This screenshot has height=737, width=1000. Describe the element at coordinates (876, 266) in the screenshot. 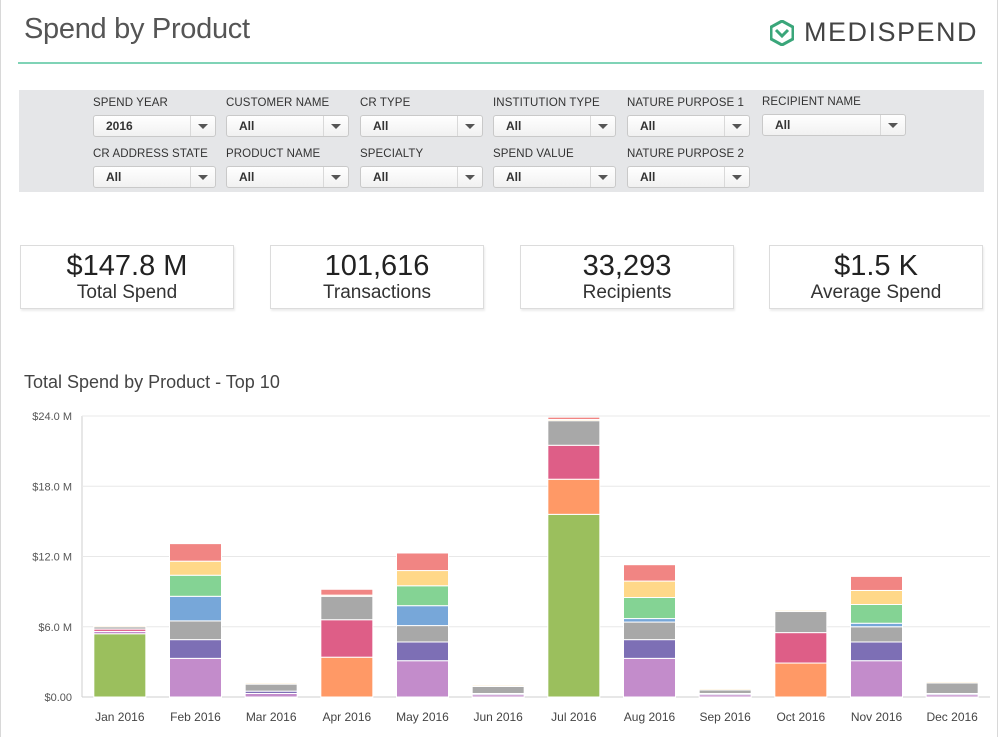

I see `kpi-value: $1.5 K` at that location.